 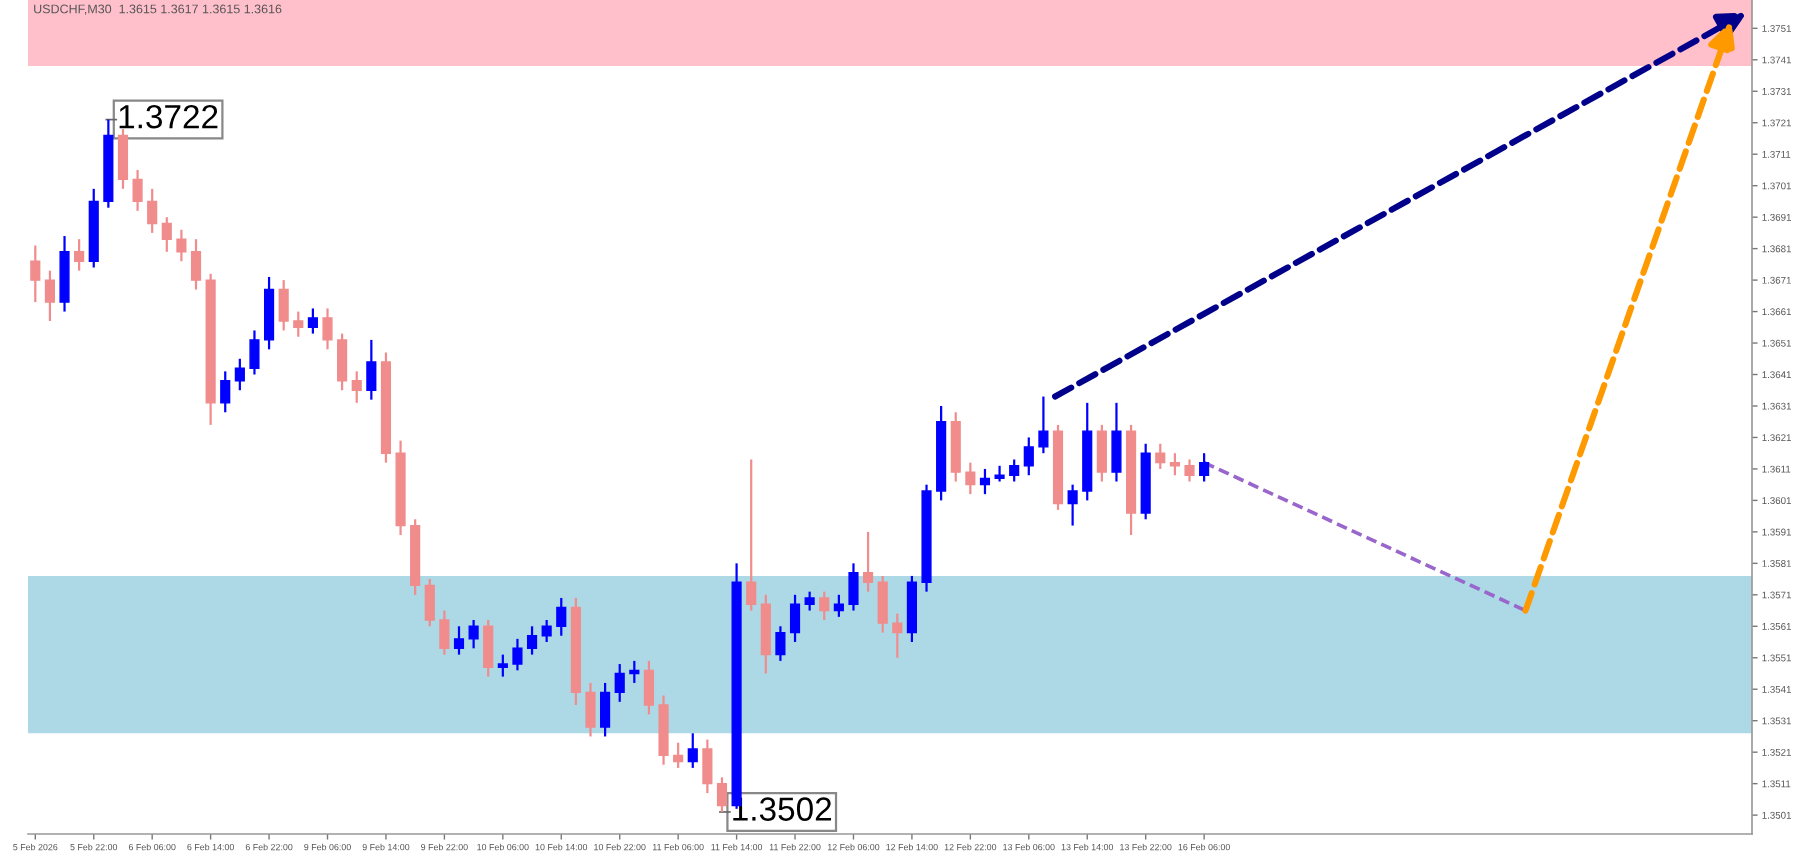 What do you see at coordinates (782, 809) in the screenshot?
I see `annotation: 1.3502` at bounding box center [782, 809].